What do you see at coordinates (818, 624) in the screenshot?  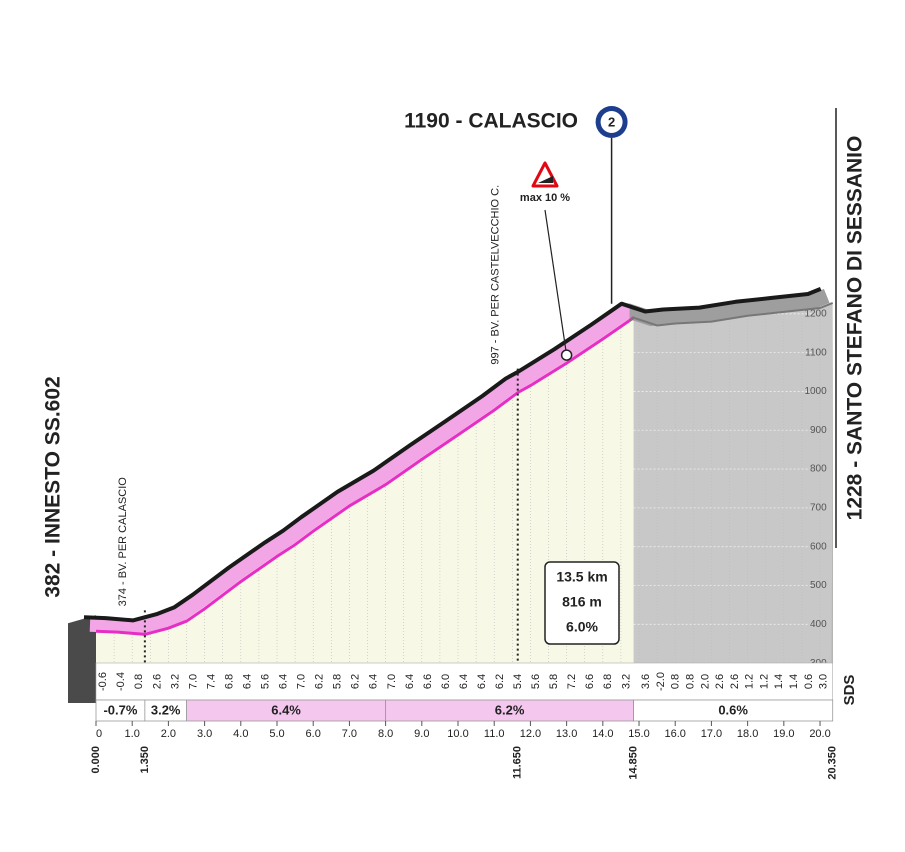 I see `y-tick-label: 400` at bounding box center [818, 624].